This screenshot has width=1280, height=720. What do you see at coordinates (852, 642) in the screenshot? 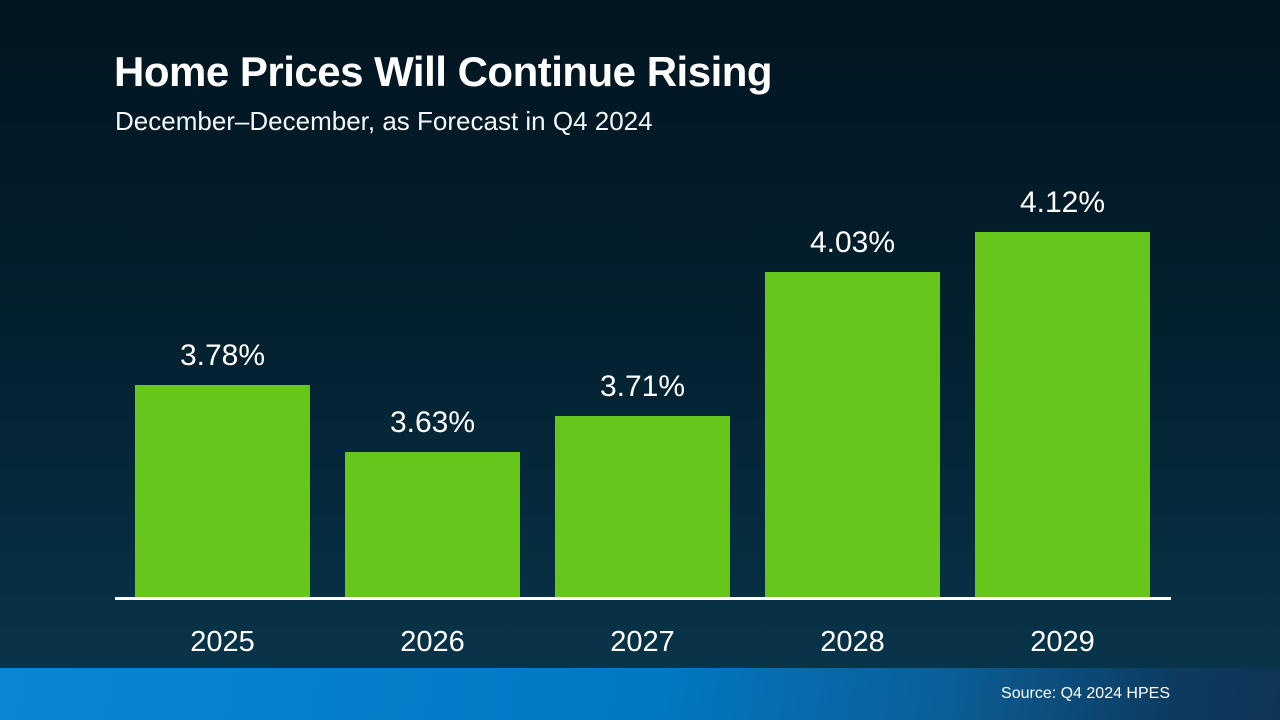
I see `x-tick-label: 2028` at bounding box center [852, 642].